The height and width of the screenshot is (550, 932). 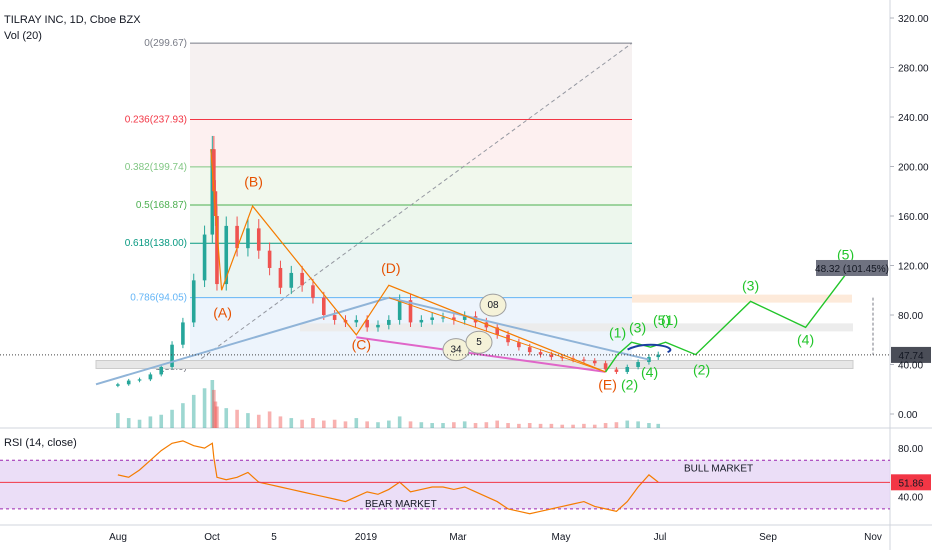 What do you see at coordinates (911, 482) in the screenshot?
I see `rsi-value-badge` at bounding box center [911, 482].